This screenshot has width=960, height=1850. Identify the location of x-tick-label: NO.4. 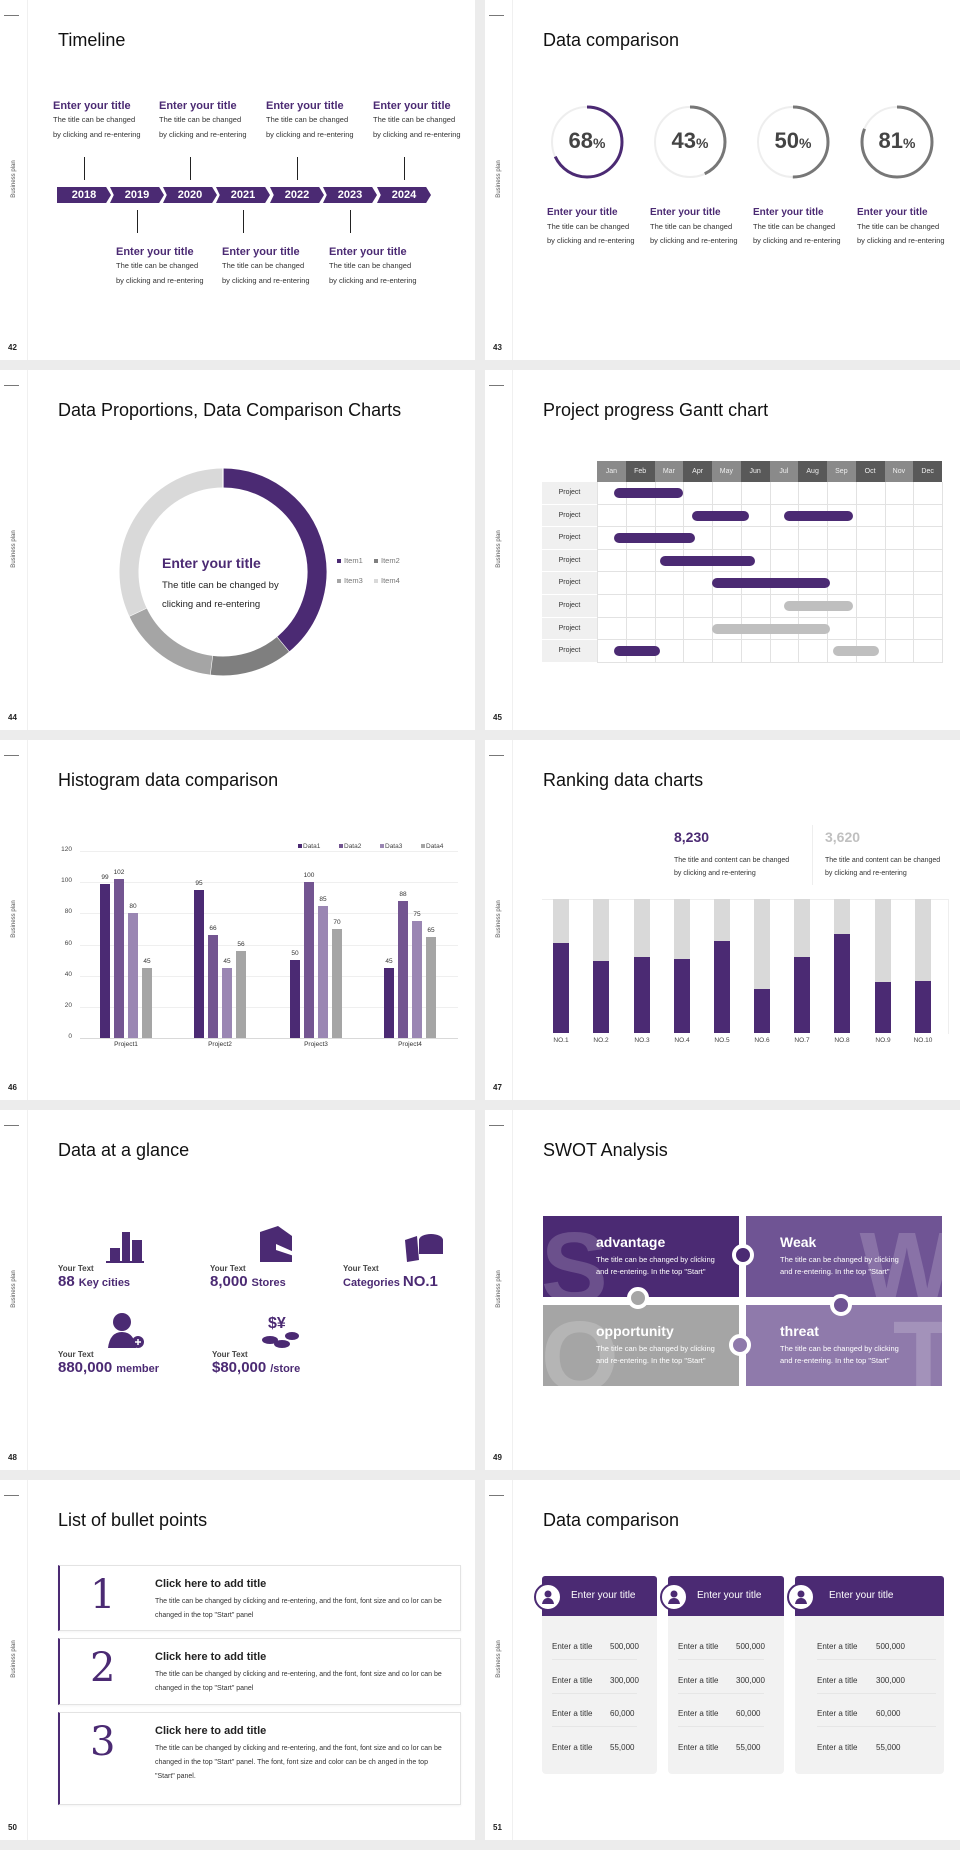
(682, 1040).